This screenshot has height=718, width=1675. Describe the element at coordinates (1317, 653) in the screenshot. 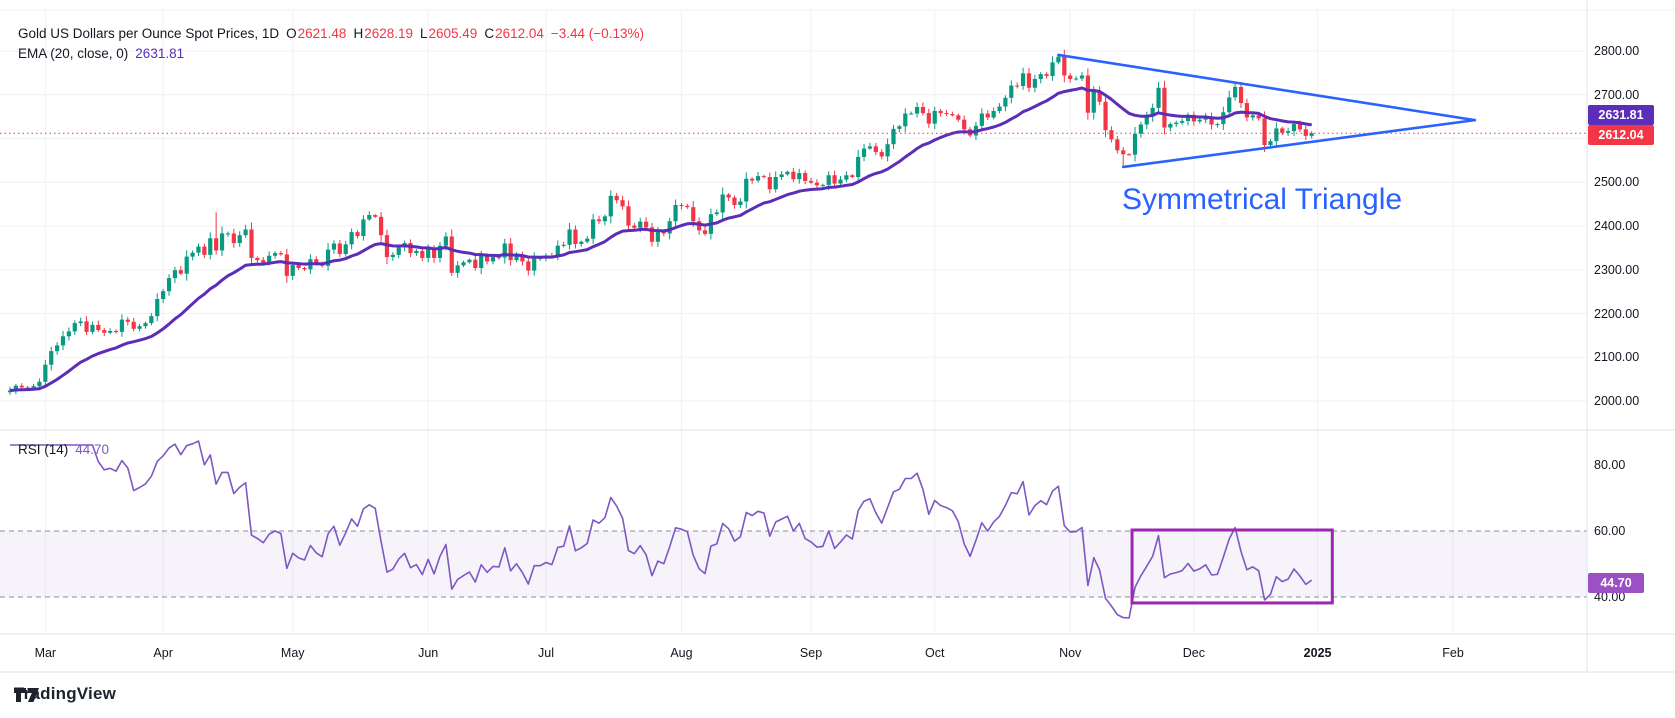

I see `time-tick-label: 2025` at that location.